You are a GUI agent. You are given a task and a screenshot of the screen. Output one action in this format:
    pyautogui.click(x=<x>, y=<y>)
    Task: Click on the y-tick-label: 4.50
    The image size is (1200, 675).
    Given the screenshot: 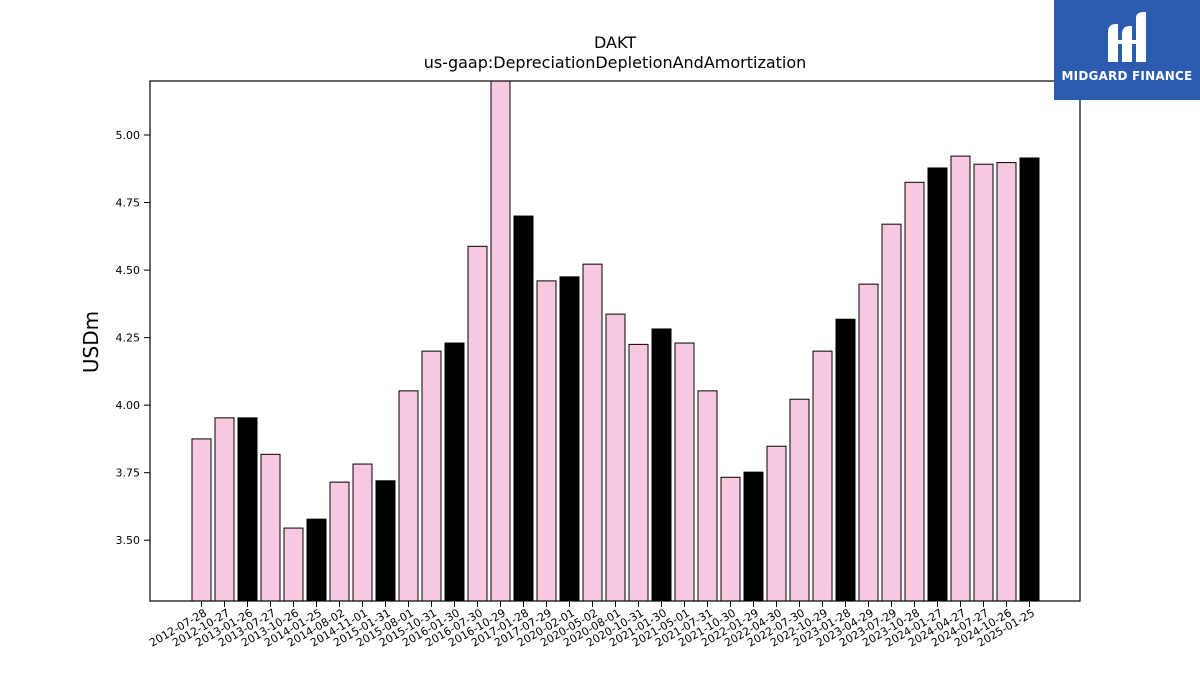 What is the action you would take?
    pyautogui.click(x=128, y=270)
    